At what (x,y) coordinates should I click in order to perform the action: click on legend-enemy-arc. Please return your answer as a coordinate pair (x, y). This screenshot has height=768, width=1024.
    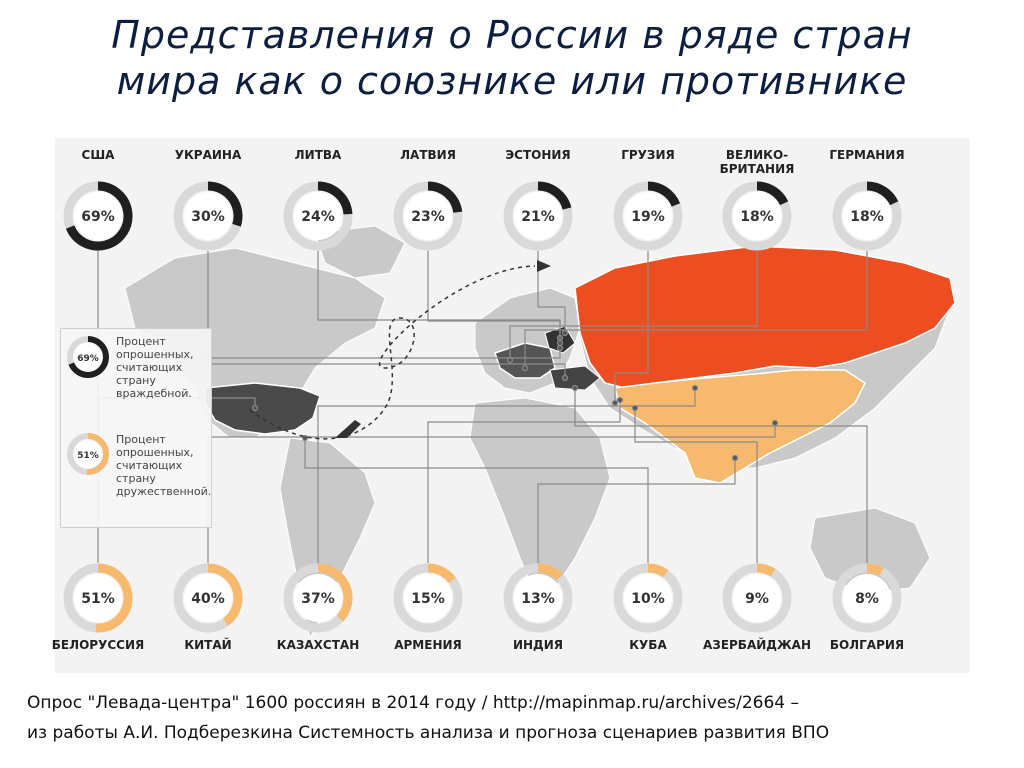
    Looking at the image, I should click on (88, 357).